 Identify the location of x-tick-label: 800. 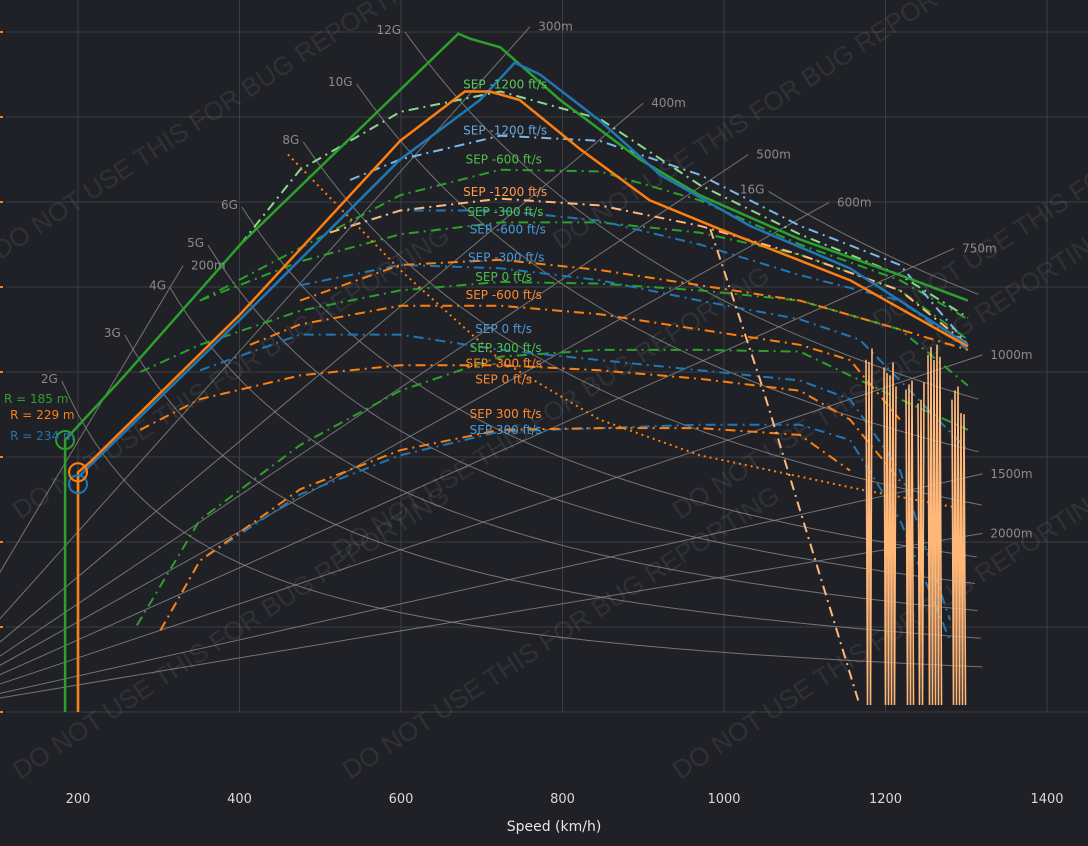
(562, 799).